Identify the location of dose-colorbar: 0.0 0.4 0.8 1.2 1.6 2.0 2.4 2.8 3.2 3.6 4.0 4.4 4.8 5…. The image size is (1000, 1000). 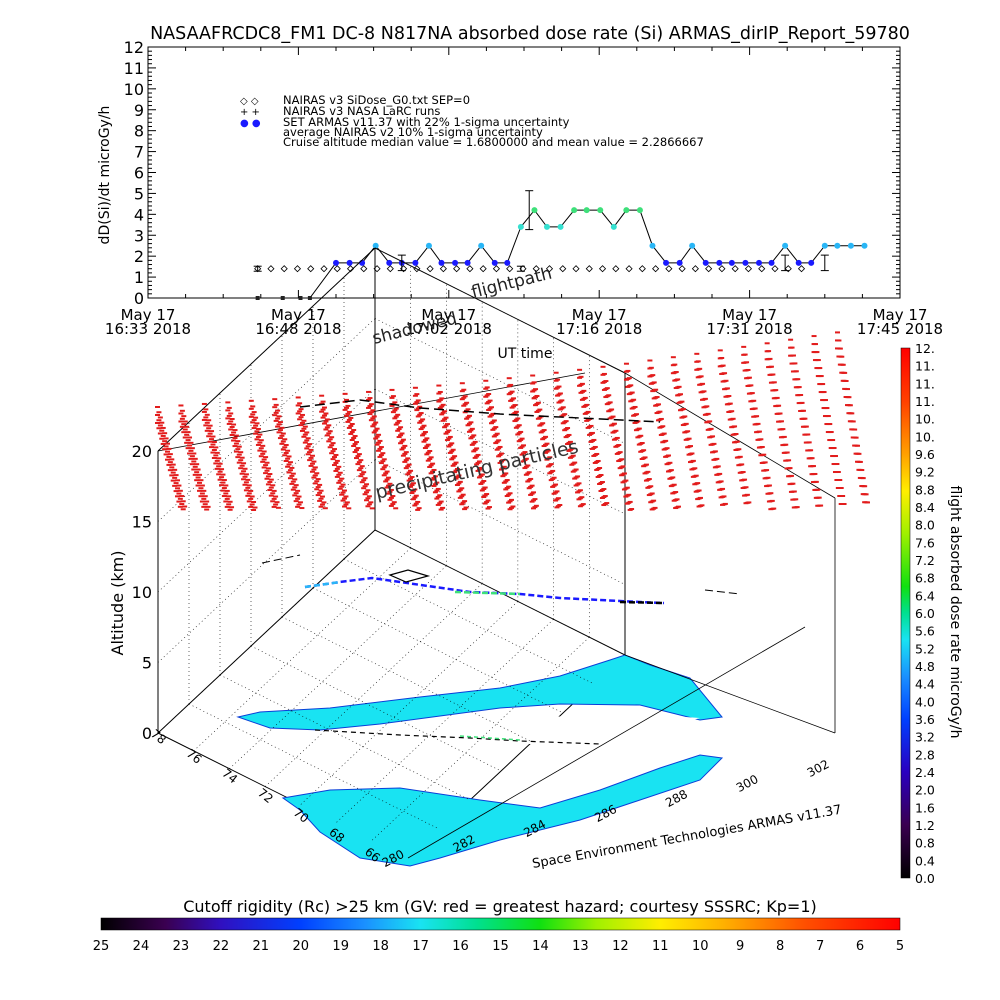
(917, 613).